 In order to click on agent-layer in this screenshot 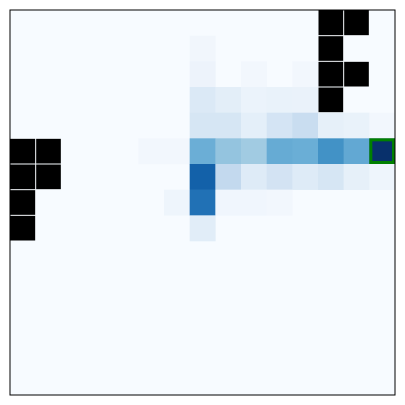, I will do `click(382, 151)`.